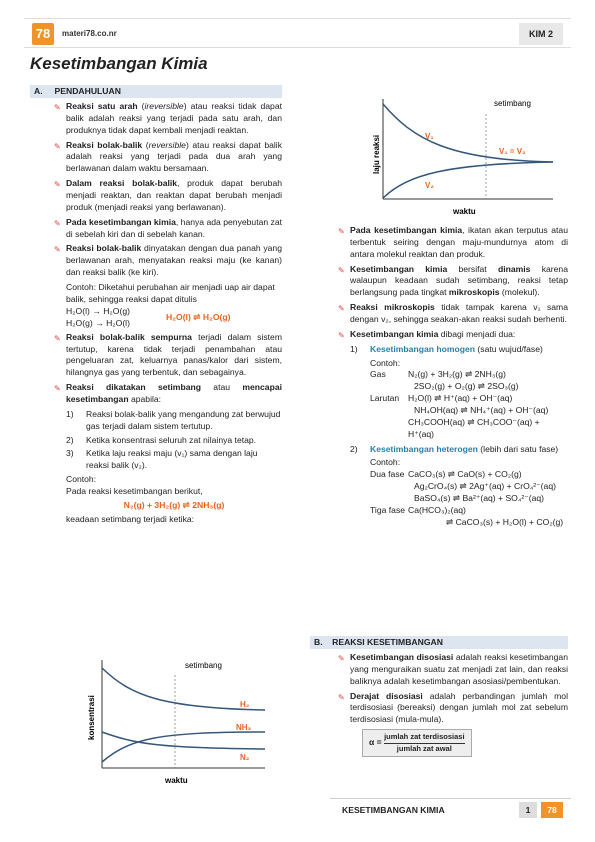  Describe the element at coordinates (450, 809) in the screenshot. I see `page-footer: KESETIMBANGAN KIMIA 1 78` at that location.